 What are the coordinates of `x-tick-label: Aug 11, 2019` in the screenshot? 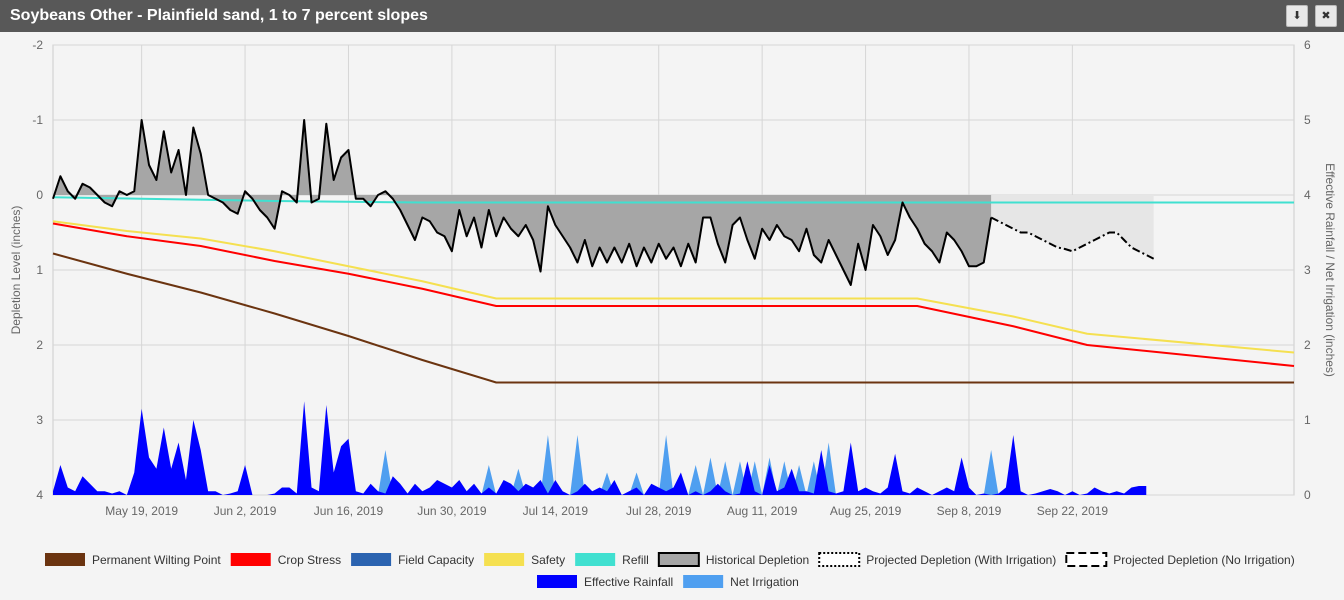 It's located at (762, 511).